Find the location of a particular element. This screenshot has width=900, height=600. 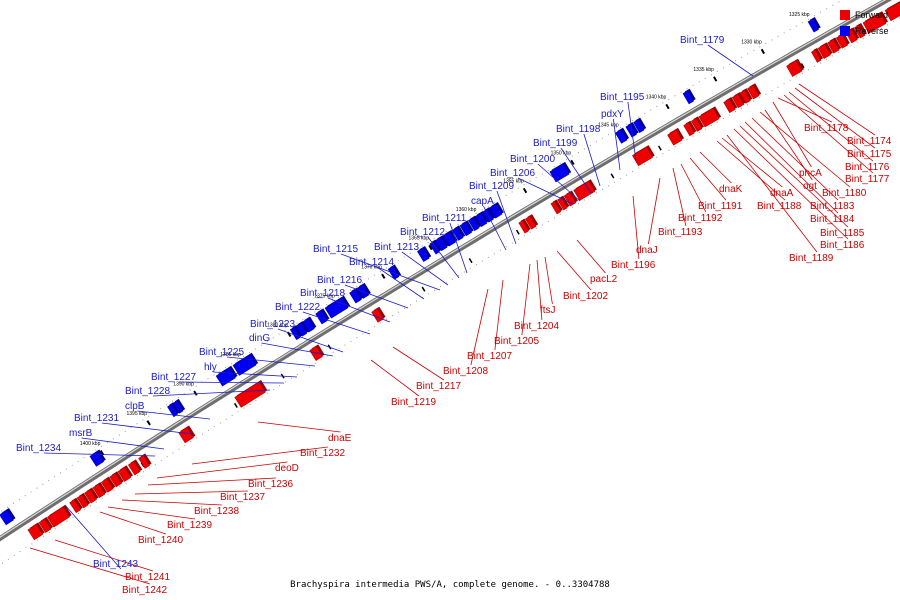

gene-label-reverse: Bint_1243 is located at coordinates (115, 564).